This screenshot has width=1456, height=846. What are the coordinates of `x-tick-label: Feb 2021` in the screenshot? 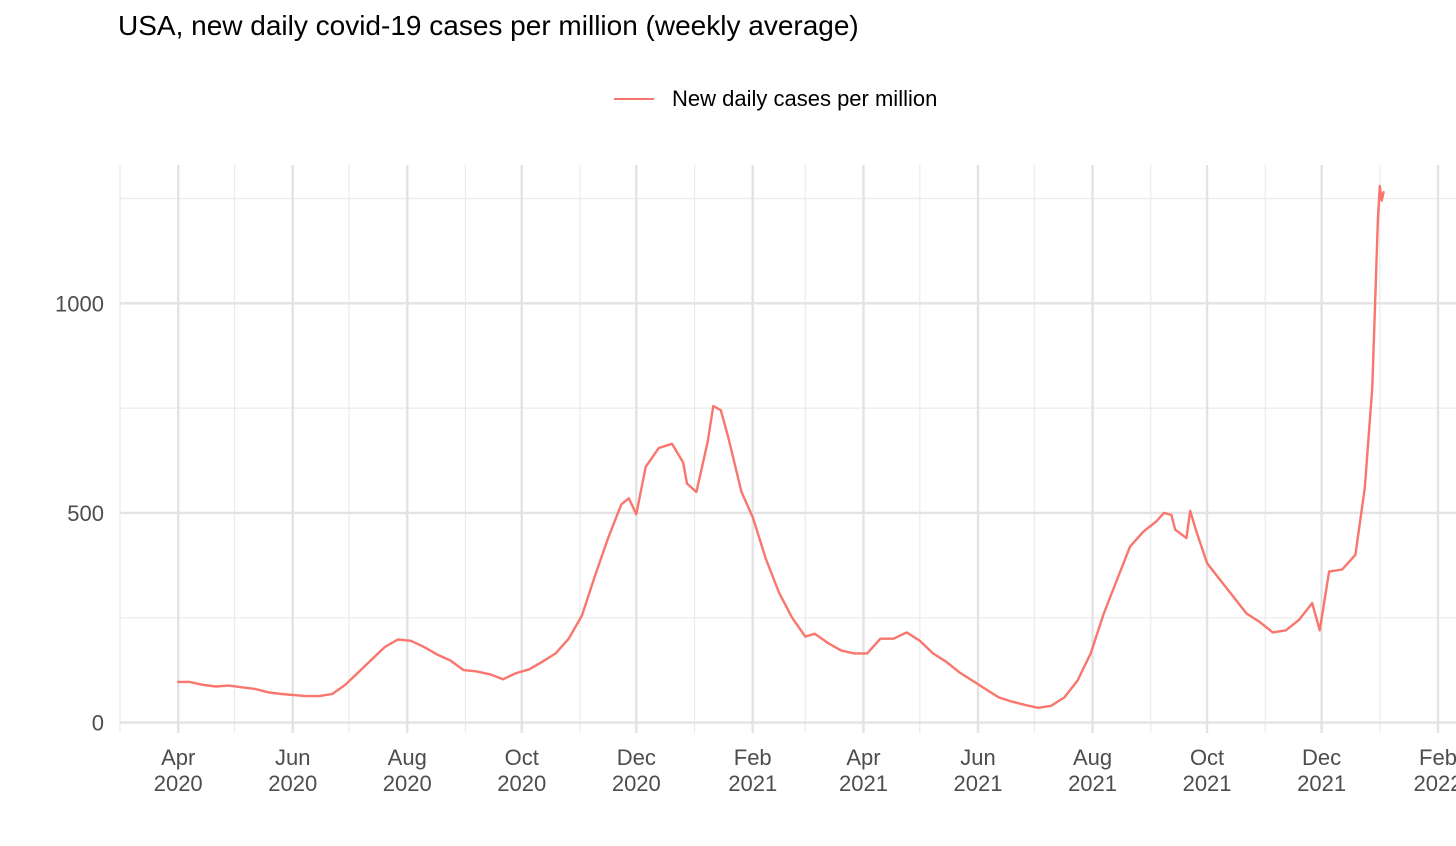 It's located at (752, 770).